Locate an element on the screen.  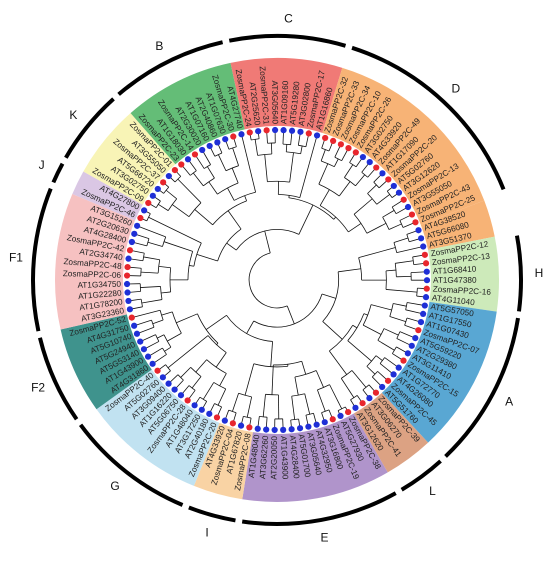
group-label-g: G is located at coordinates (114, 486).